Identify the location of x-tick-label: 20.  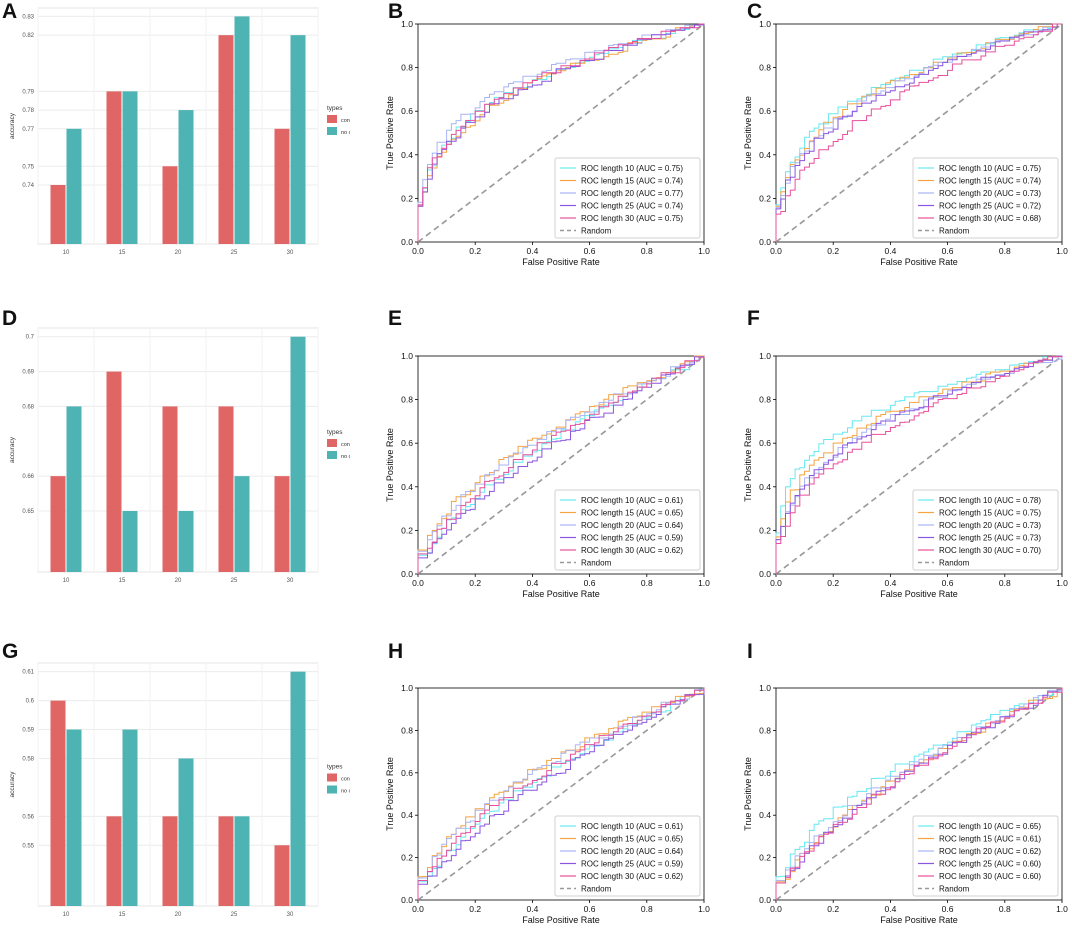
(178, 253).